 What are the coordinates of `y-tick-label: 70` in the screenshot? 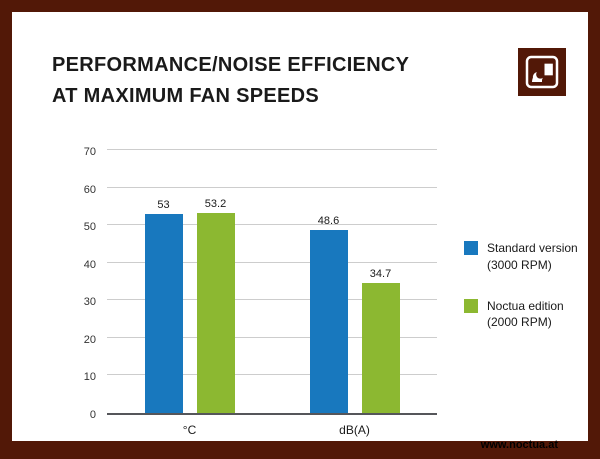 It's located at (89, 152).